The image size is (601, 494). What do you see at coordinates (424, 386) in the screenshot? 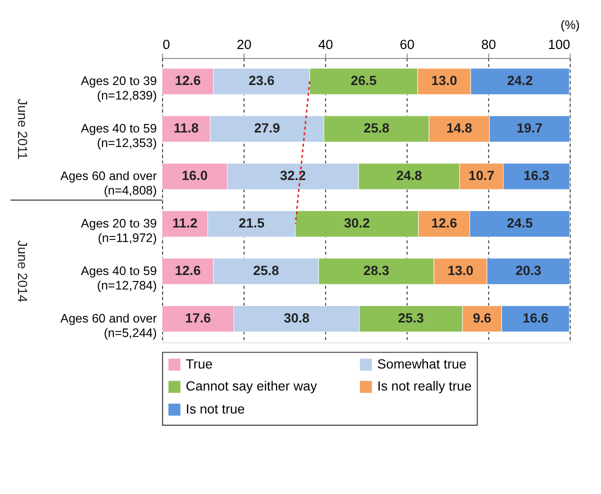
I see `legend-label: Is not really true` at bounding box center [424, 386].